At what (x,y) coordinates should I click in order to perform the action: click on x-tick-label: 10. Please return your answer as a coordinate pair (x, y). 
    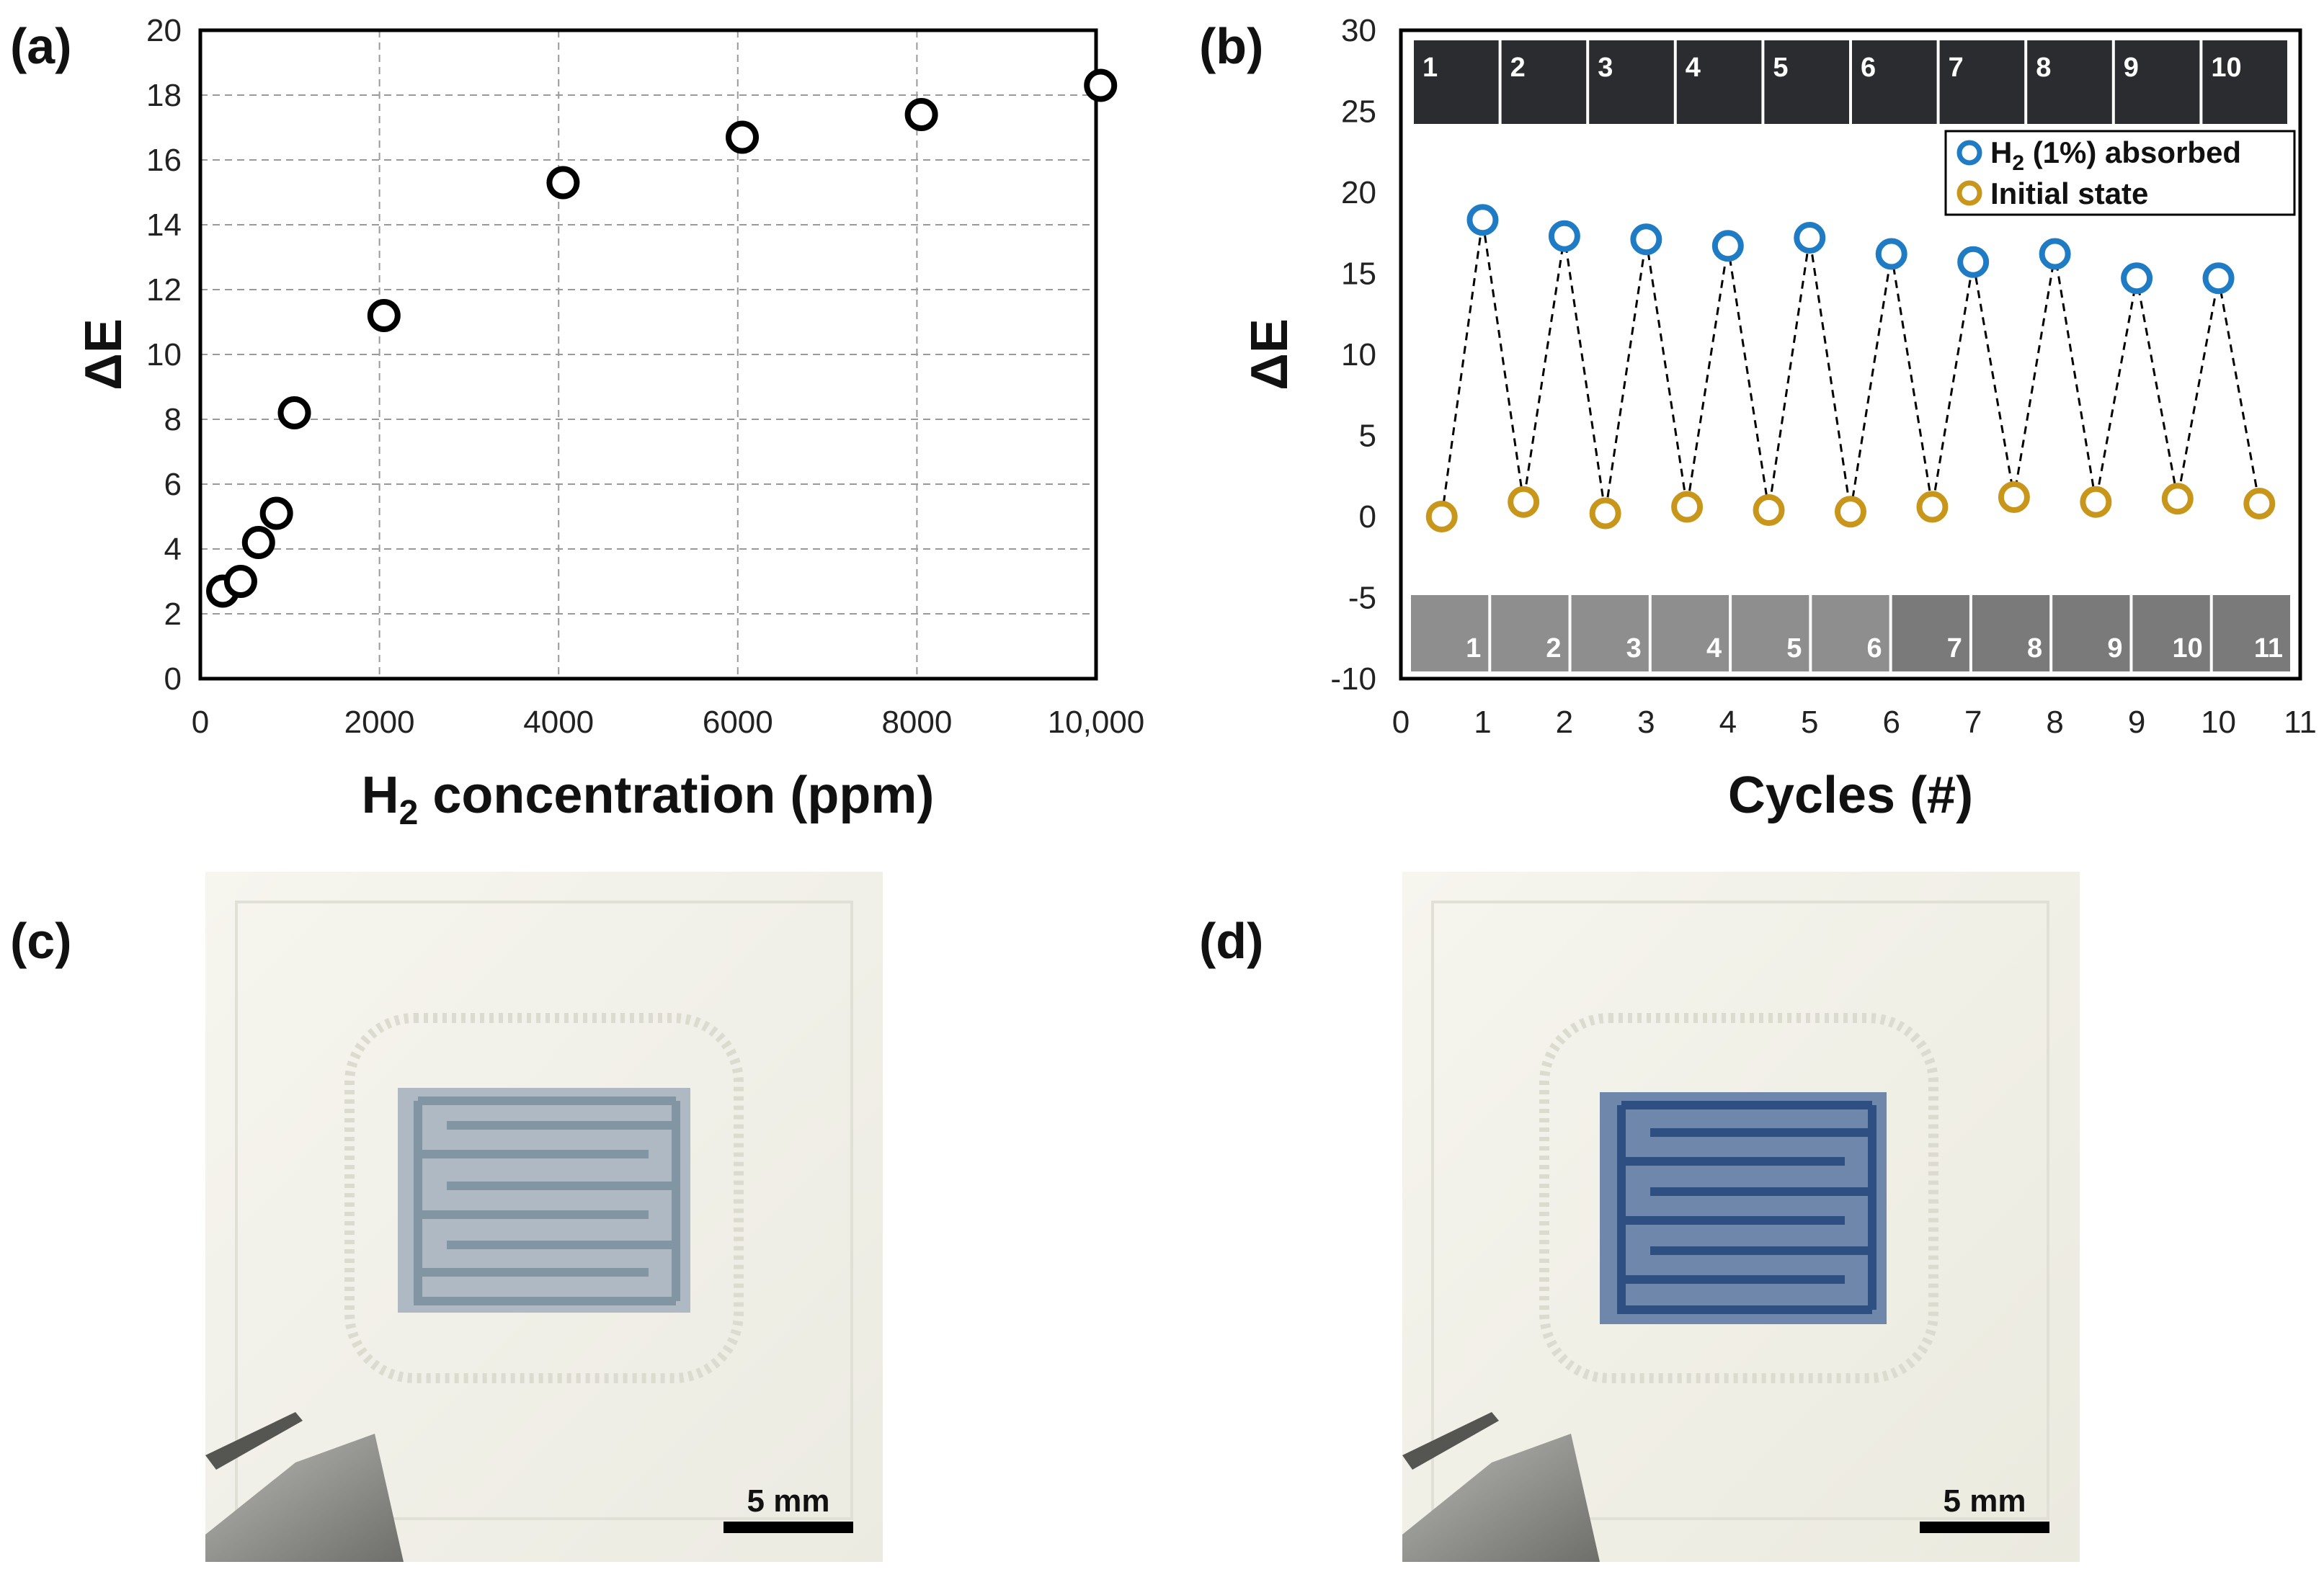
    Looking at the image, I should click on (2218, 723).